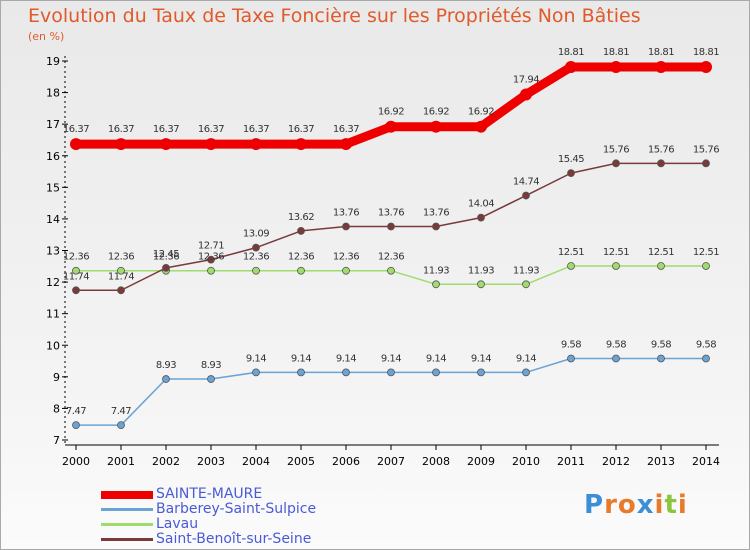  What do you see at coordinates (661, 461) in the screenshot?
I see `x-tick-label: 2013` at bounding box center [661, 461].